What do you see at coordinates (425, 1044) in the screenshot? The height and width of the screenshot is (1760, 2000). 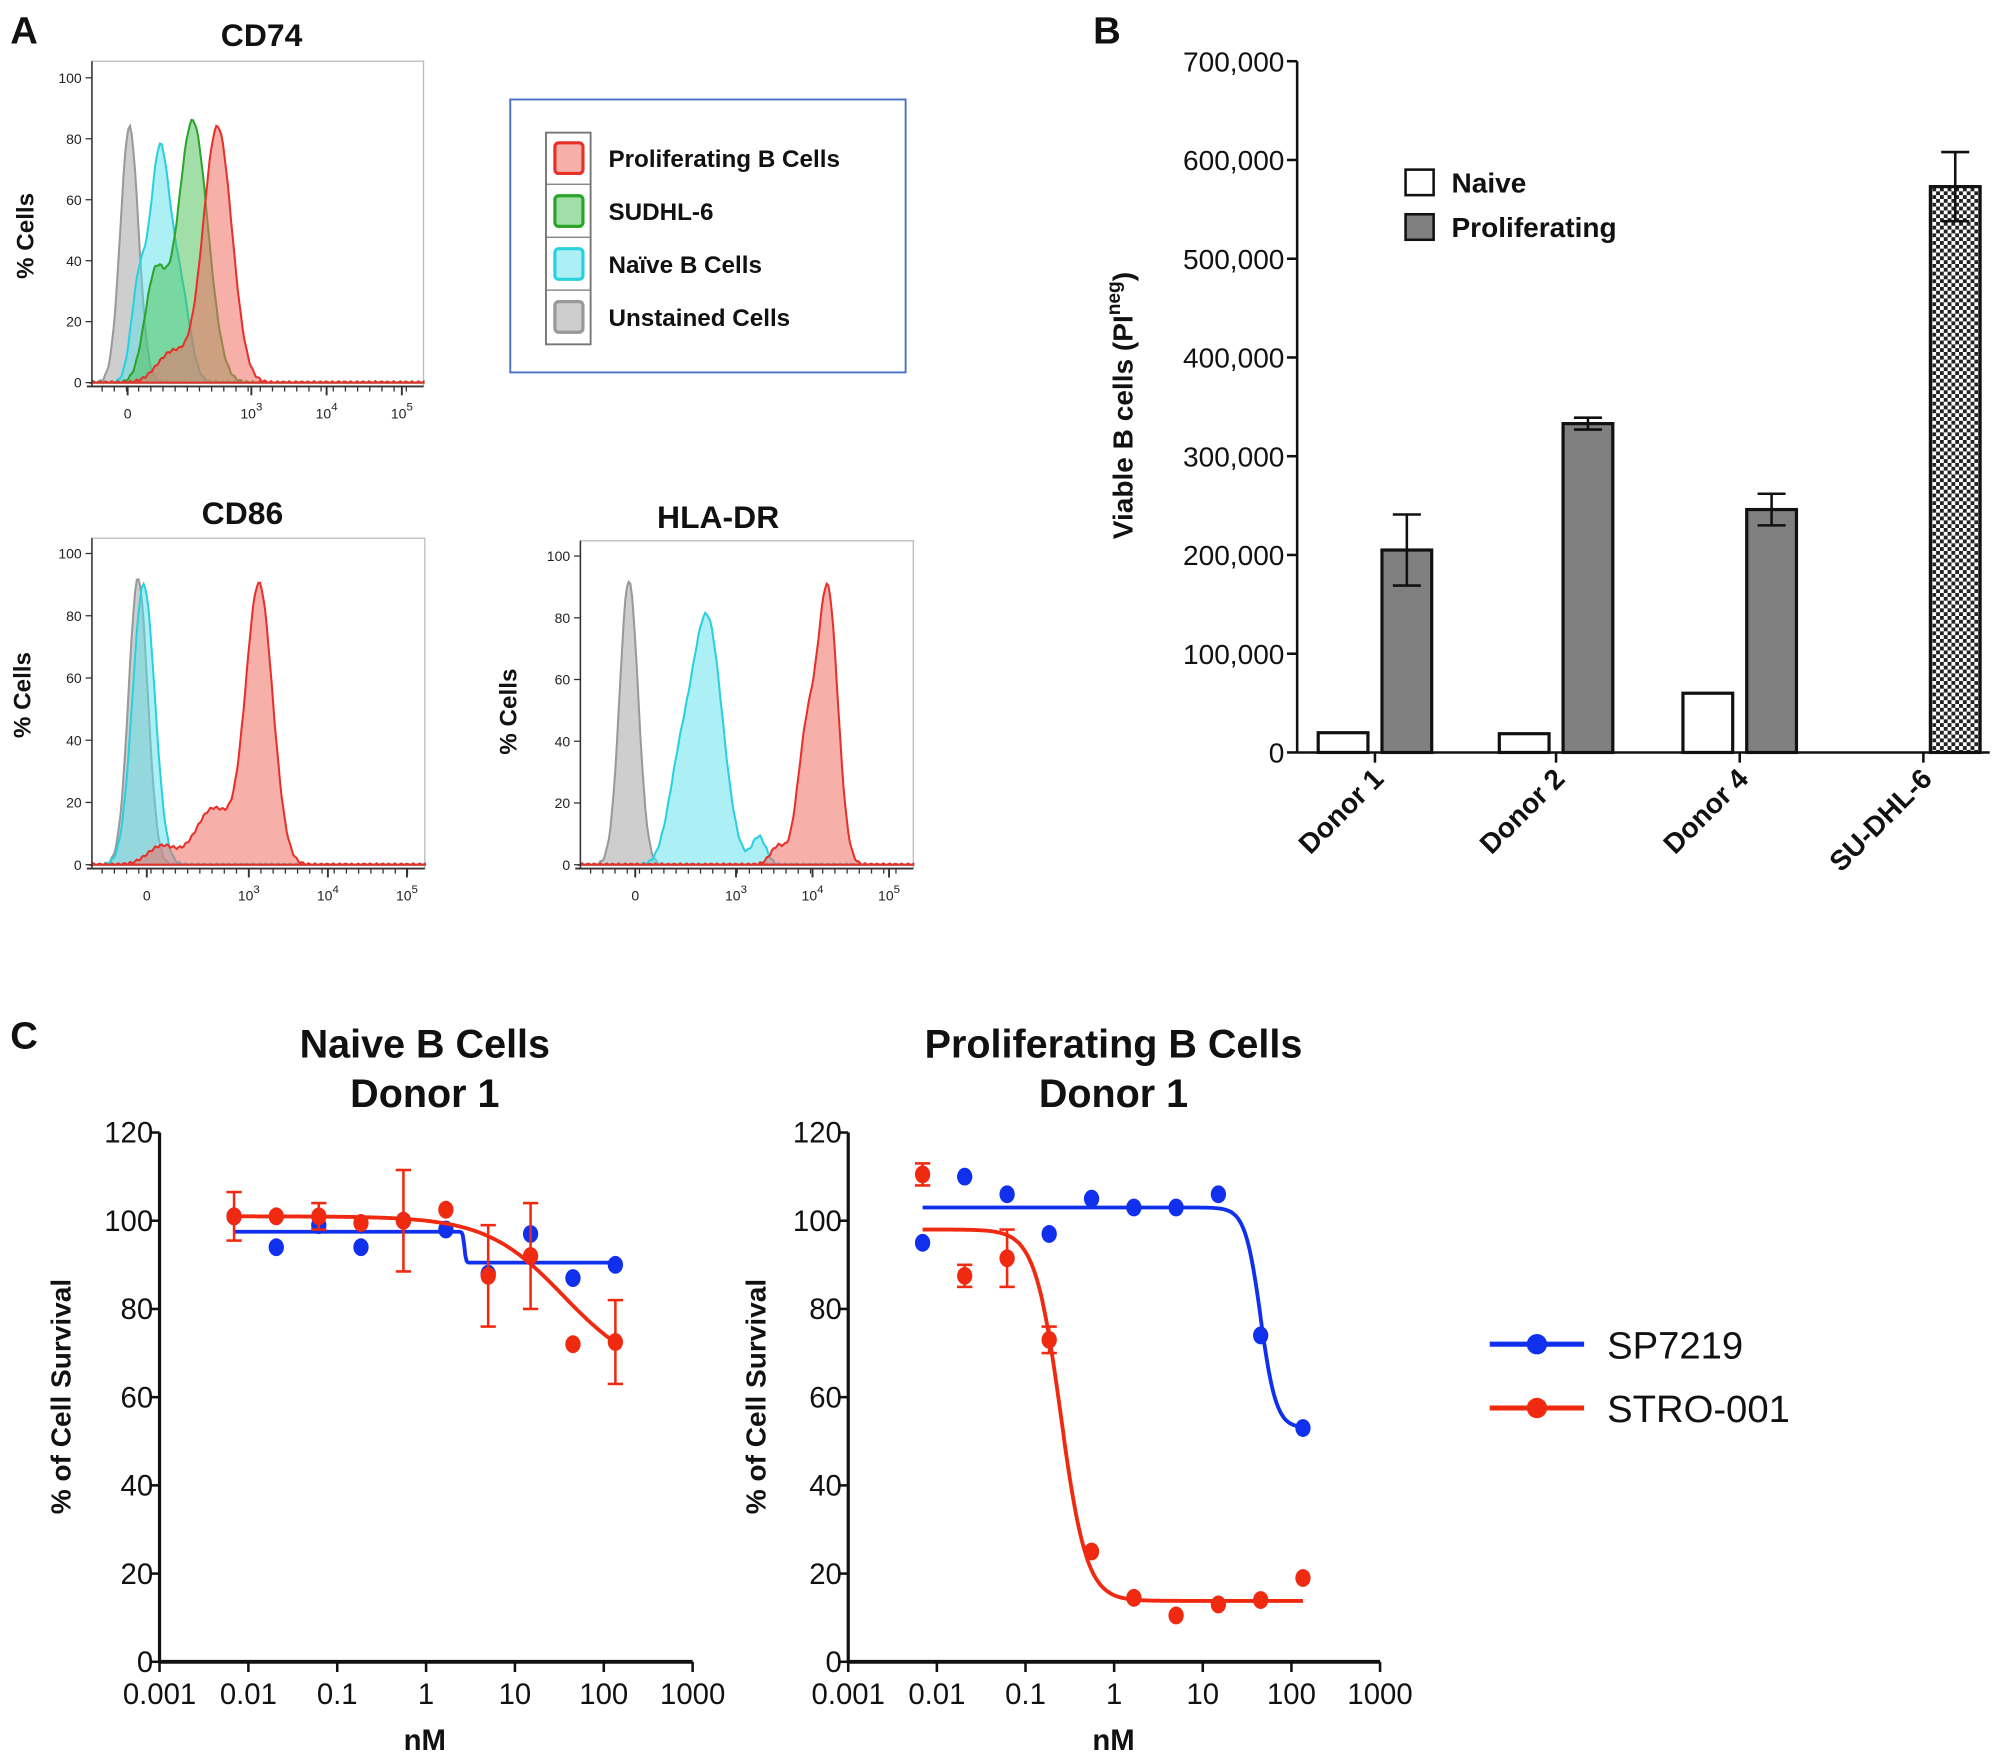 I see `chart-title-line1: Naive B Cells` at bounding box center [425, 1044].